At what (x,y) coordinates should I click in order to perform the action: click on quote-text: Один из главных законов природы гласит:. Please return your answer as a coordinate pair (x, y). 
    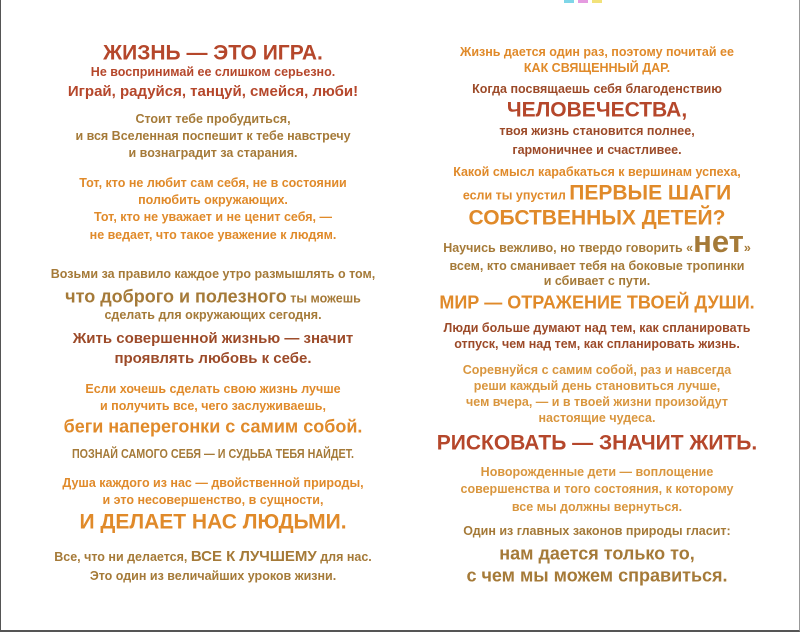
    Looking at the image, I should click on (597, 531).